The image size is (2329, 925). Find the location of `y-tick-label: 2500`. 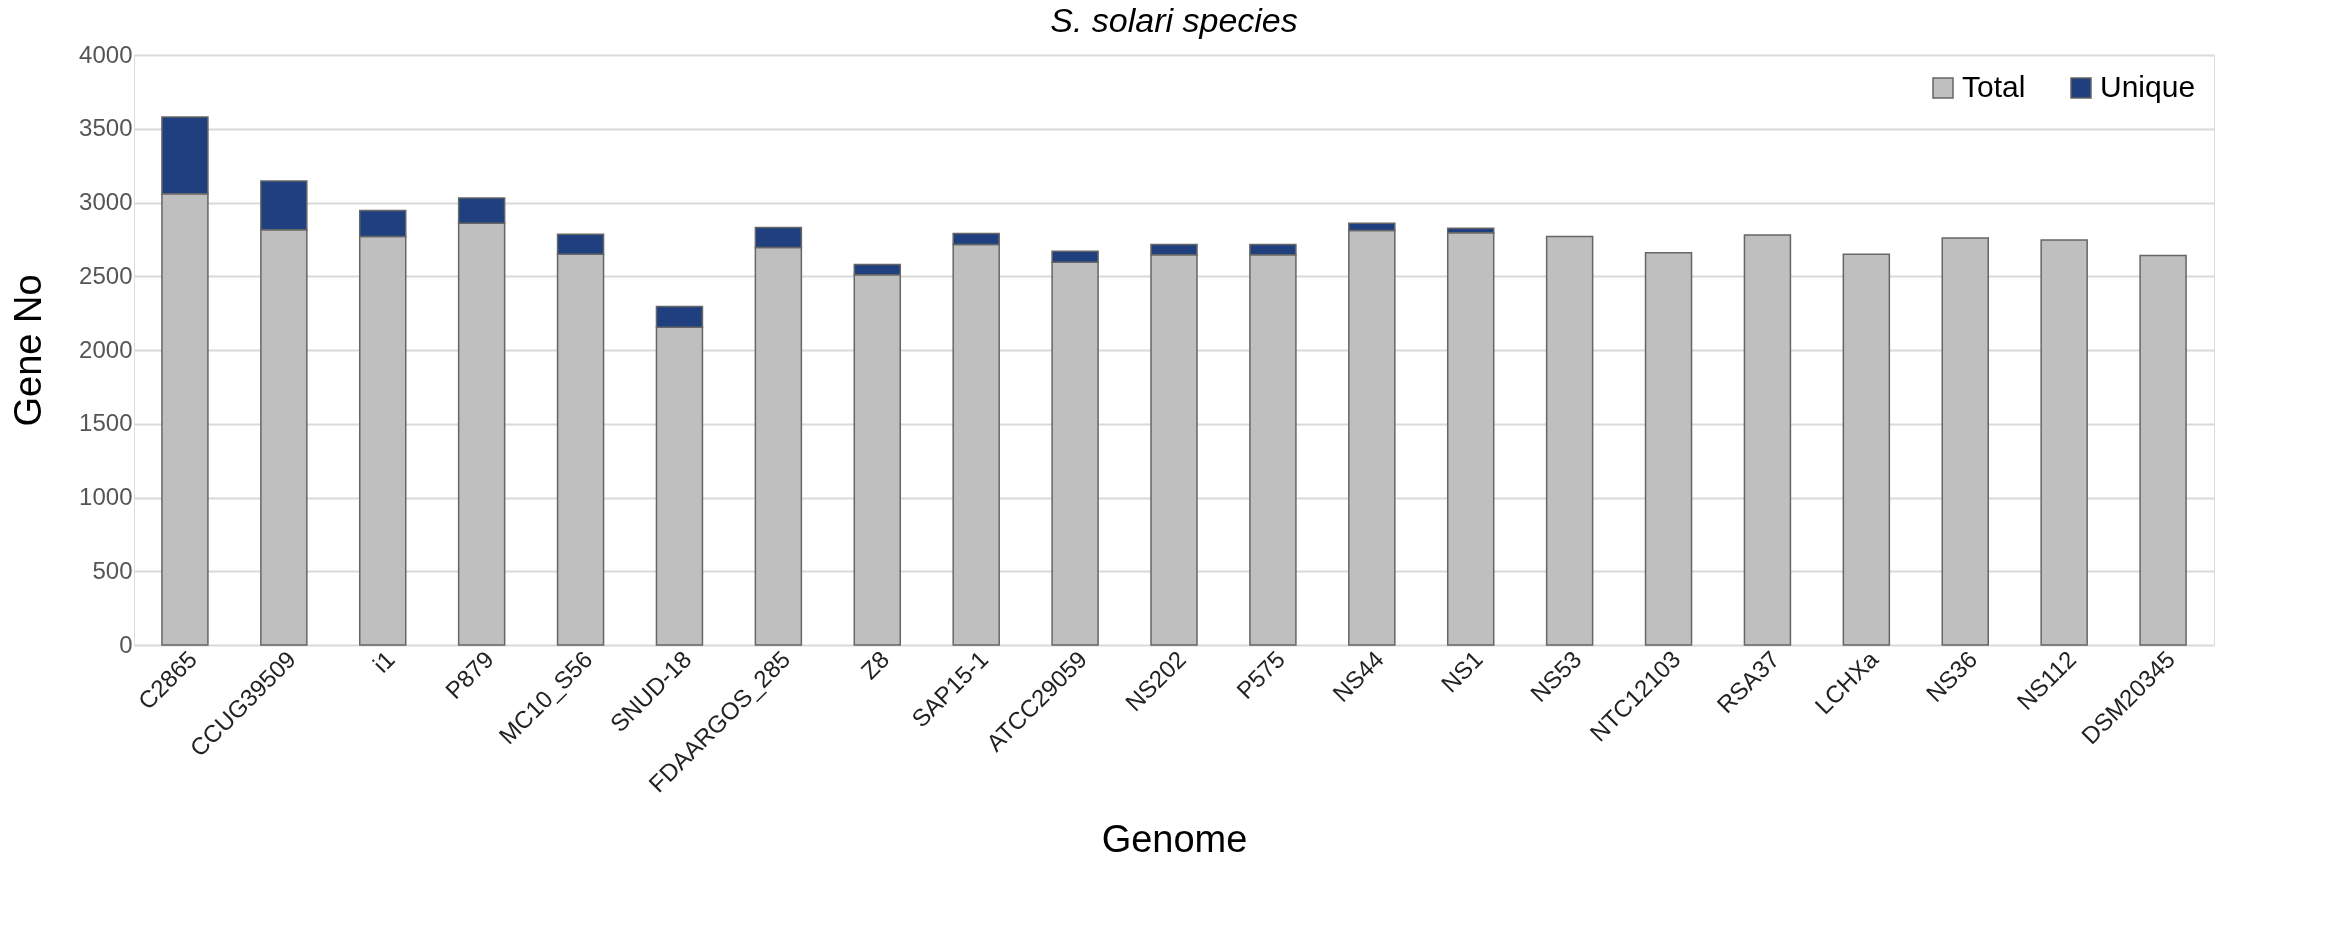

y-tick-label: 2500 is located at coordinates (106, 275).